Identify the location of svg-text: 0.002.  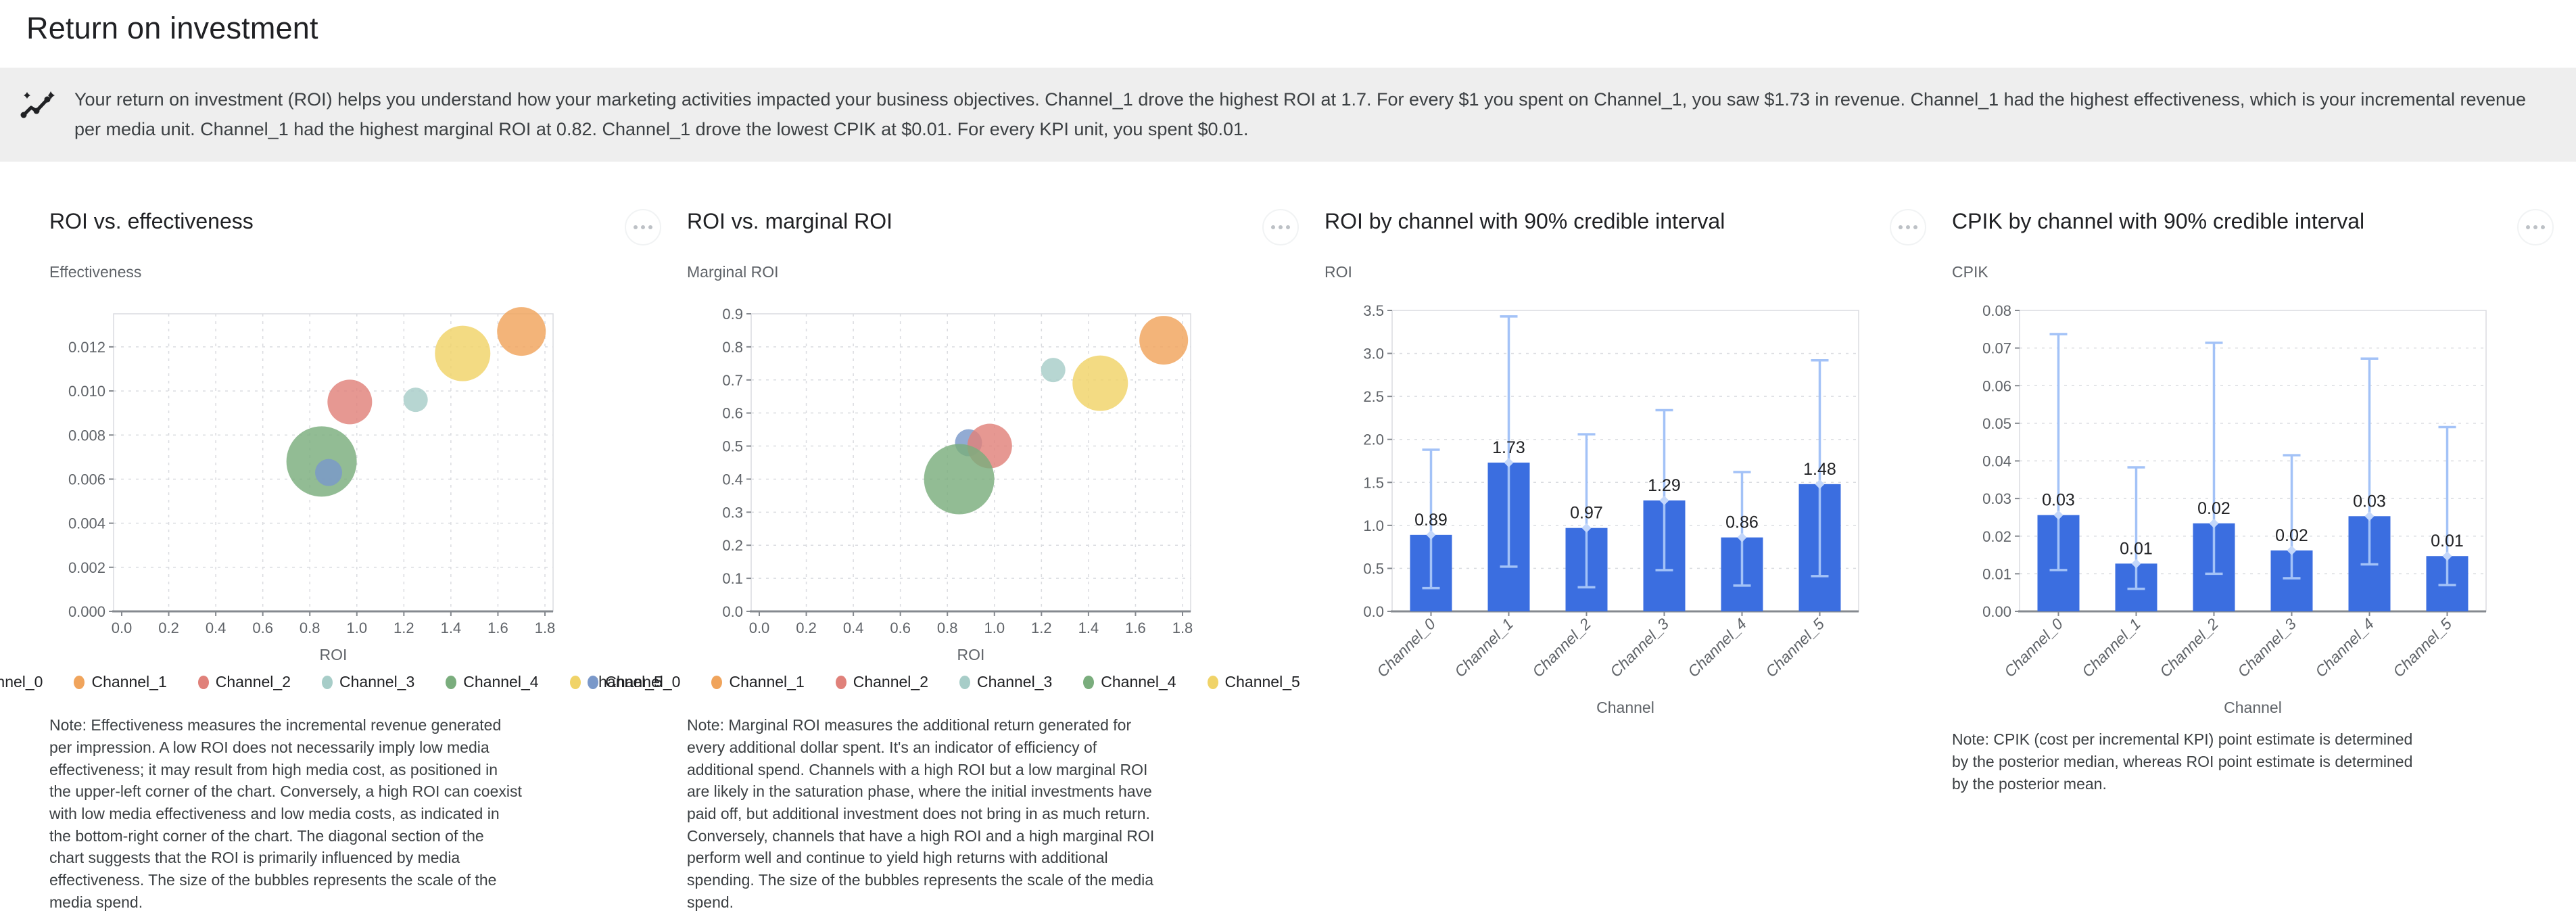
(86, 567).